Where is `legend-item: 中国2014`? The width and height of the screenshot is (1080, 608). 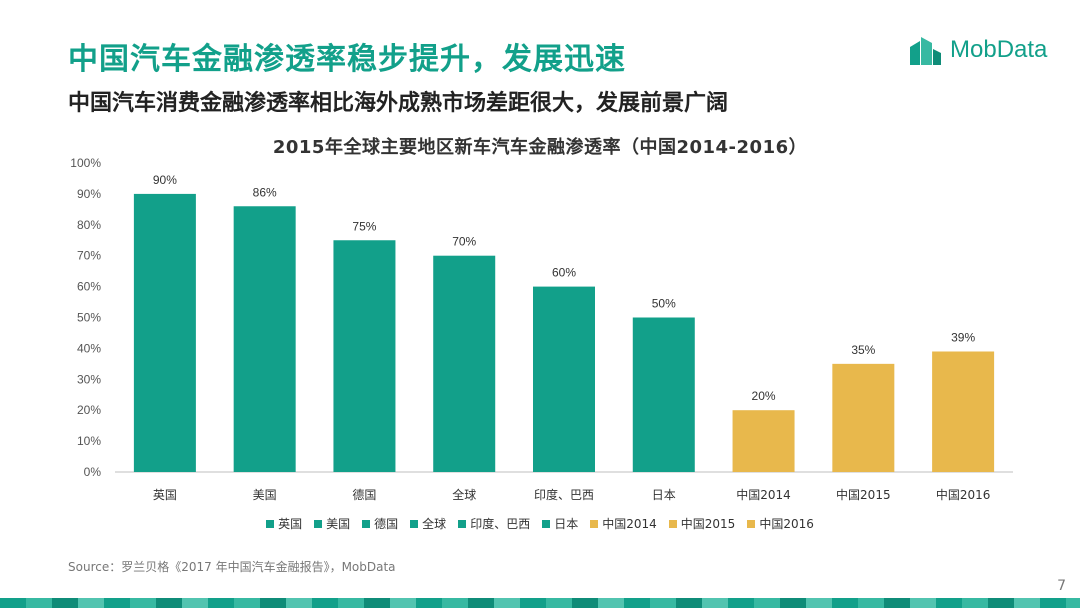 legend-item: 中国2014 is located at coordinates (623, 523).